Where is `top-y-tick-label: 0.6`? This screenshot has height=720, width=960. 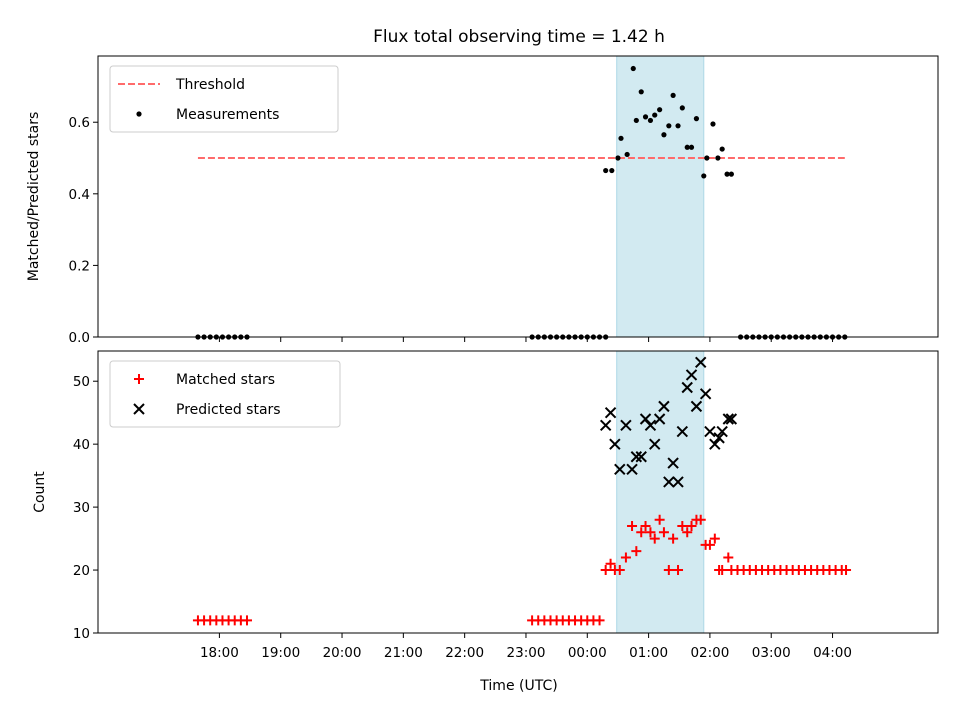 top-y-tick-label: 0.6 is located at coordinates (79, 123).